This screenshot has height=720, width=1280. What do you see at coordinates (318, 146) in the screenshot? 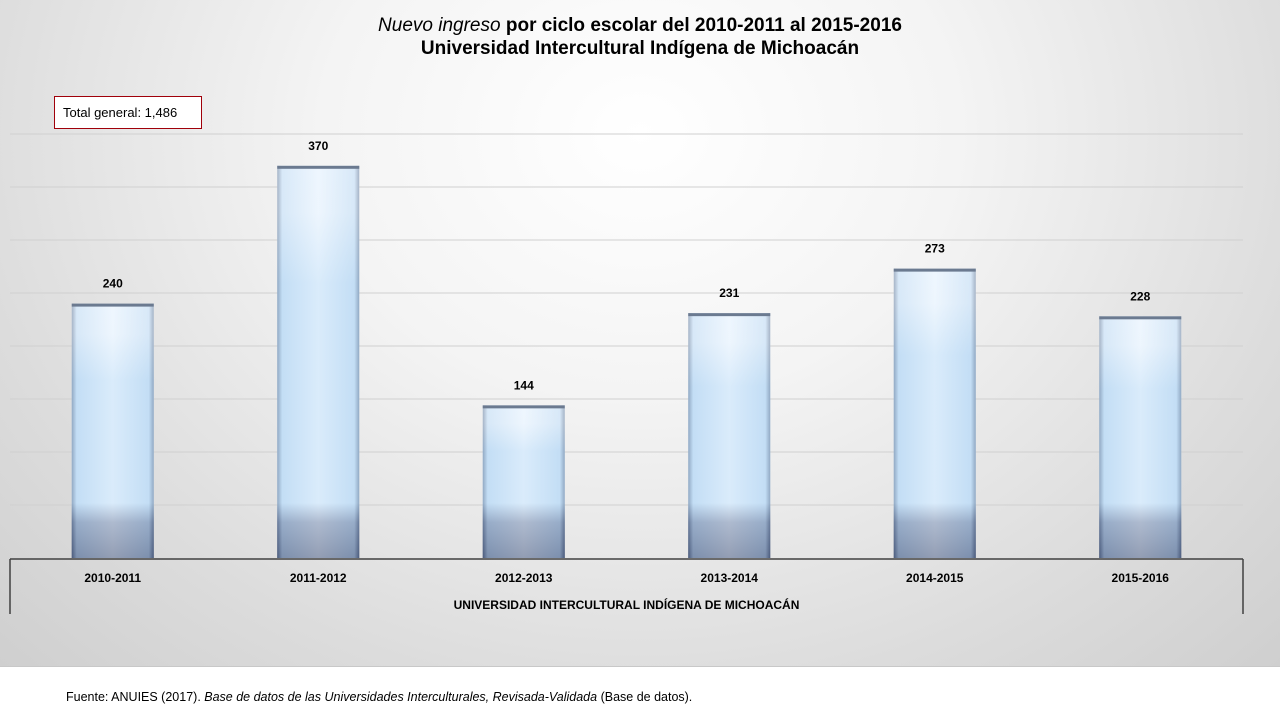
I see `data-label: 370` at bounding box center [318, 146].